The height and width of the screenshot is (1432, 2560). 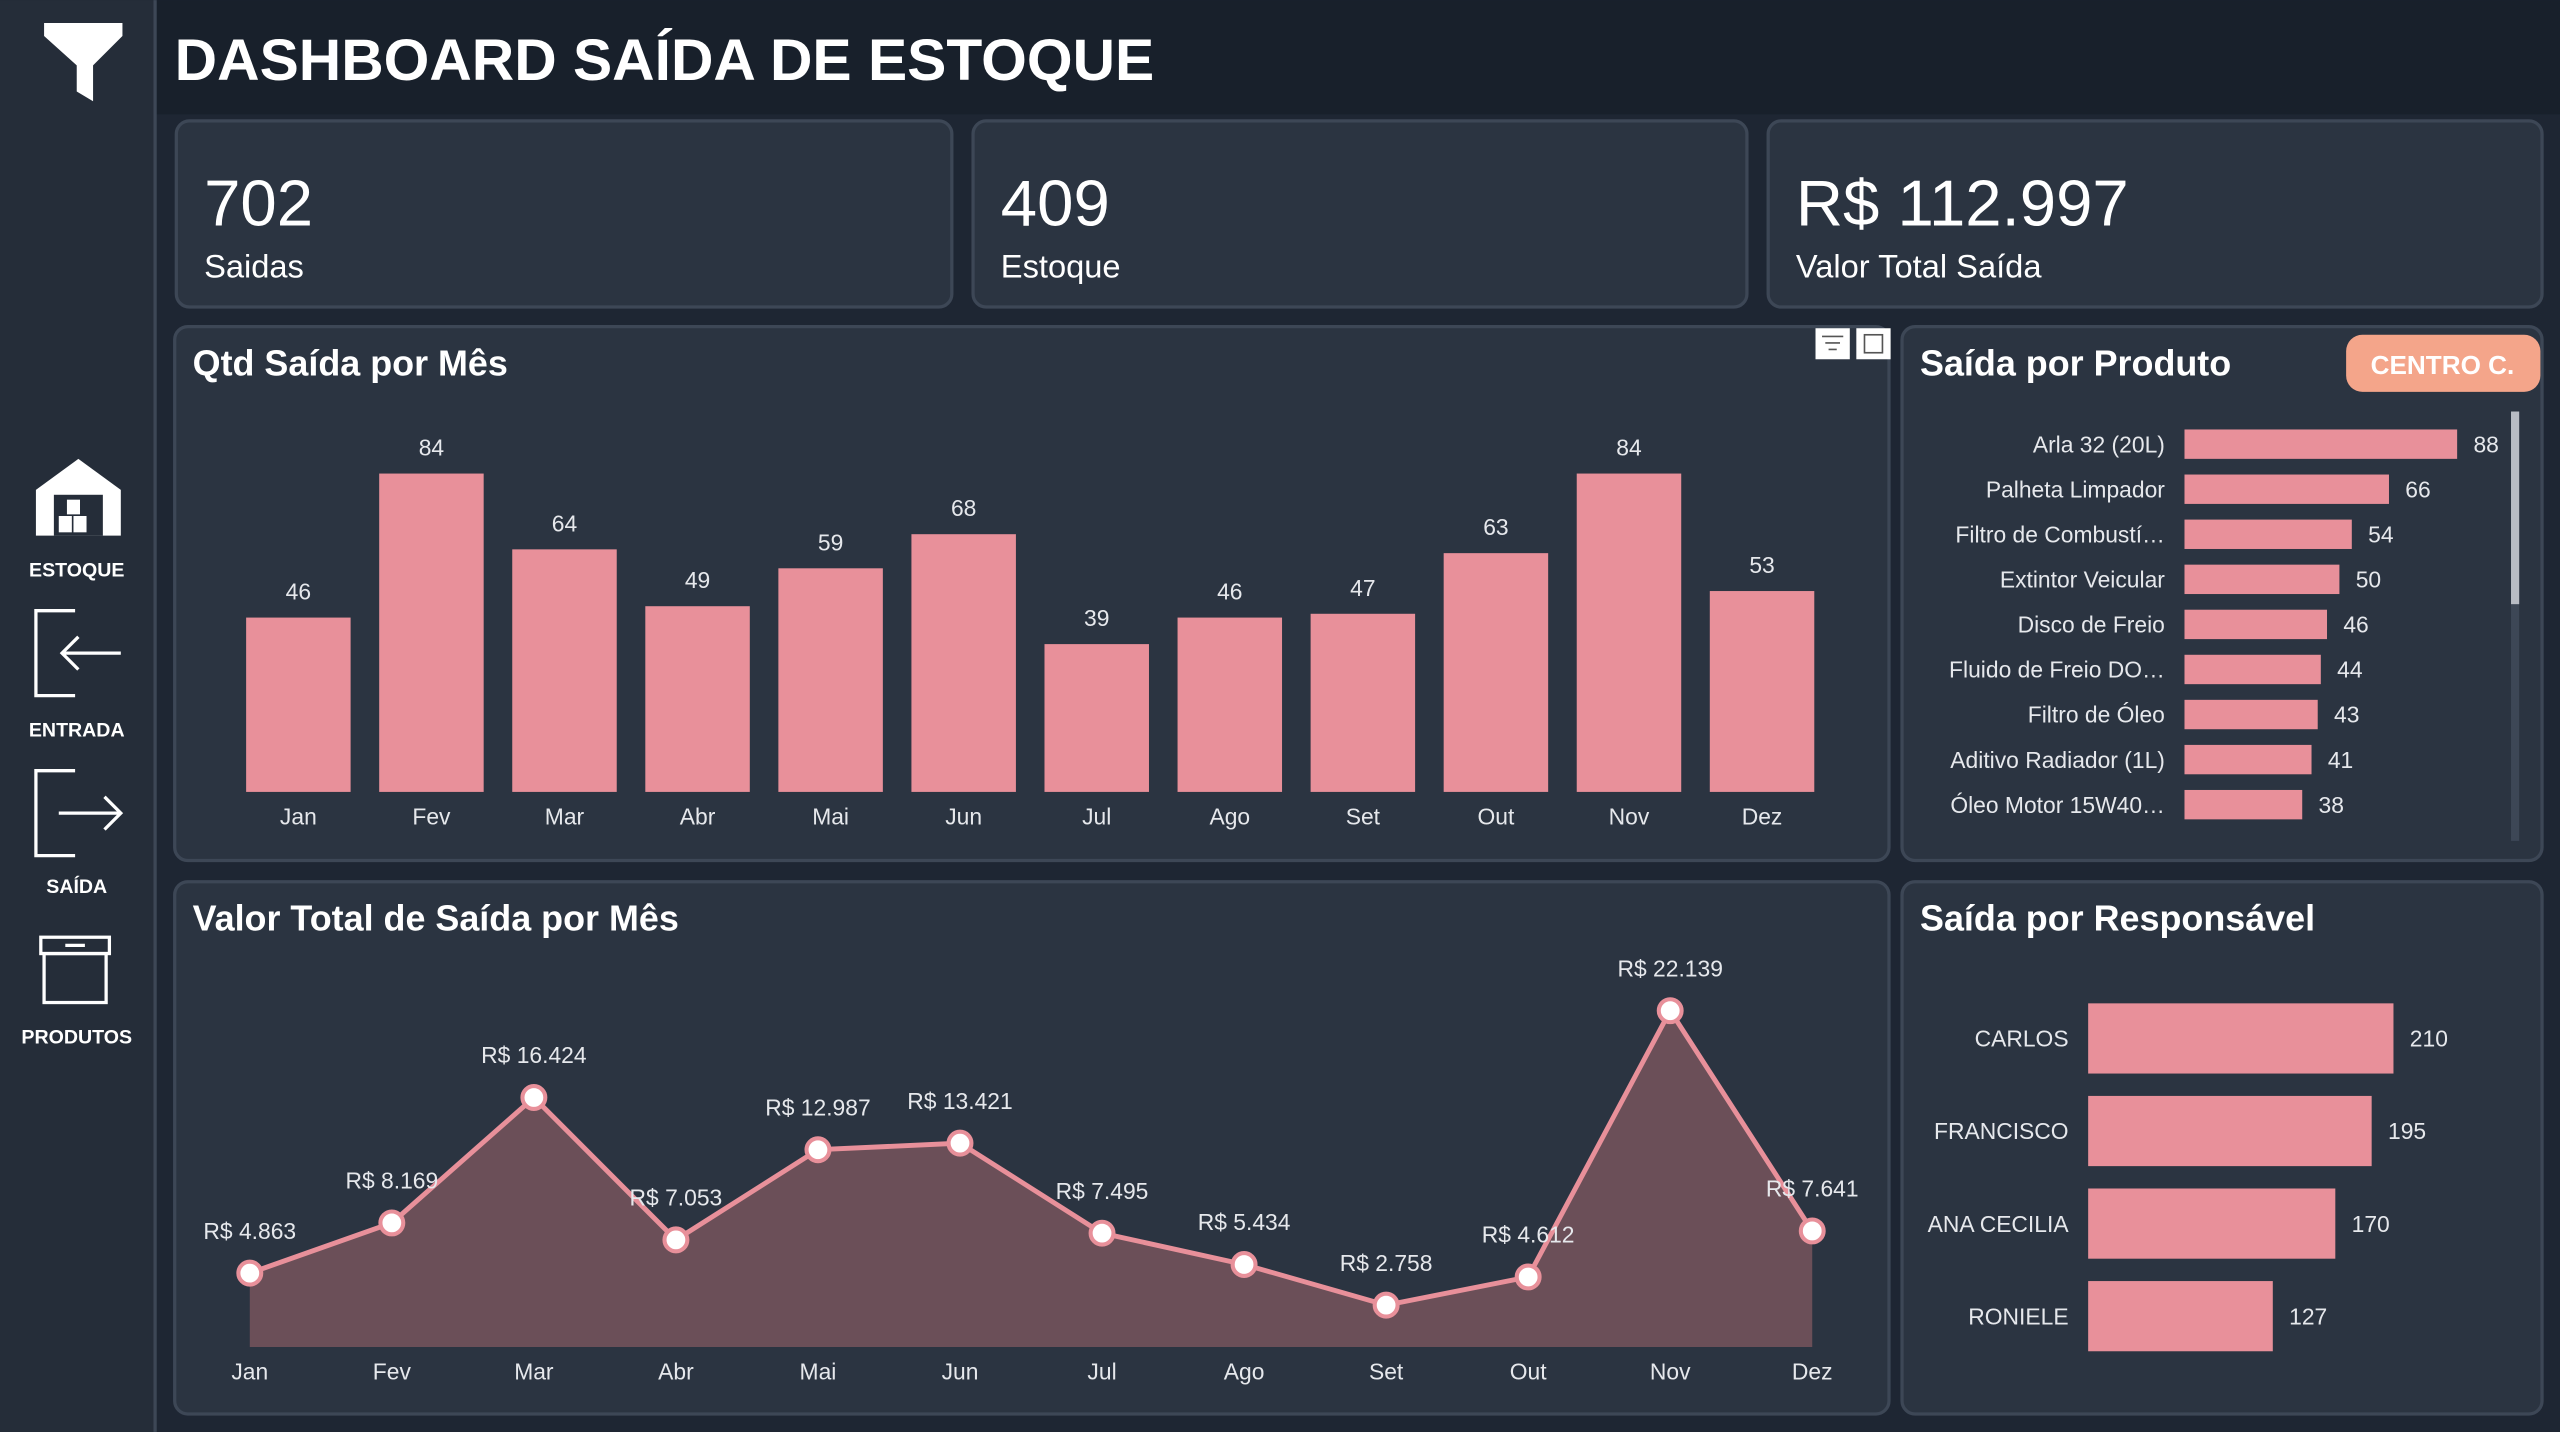 I want to click on x-tick-label: Ago, so click(x=1244, y=1372).